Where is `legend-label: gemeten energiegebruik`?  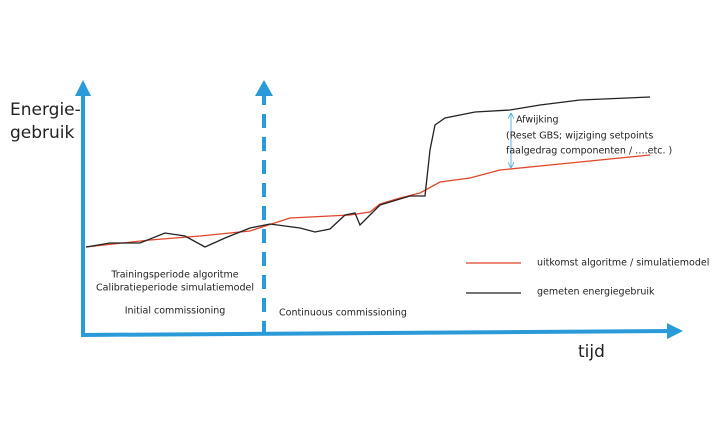 legend-label: gemeten energiegebruik is located at coordinates (596, 292).